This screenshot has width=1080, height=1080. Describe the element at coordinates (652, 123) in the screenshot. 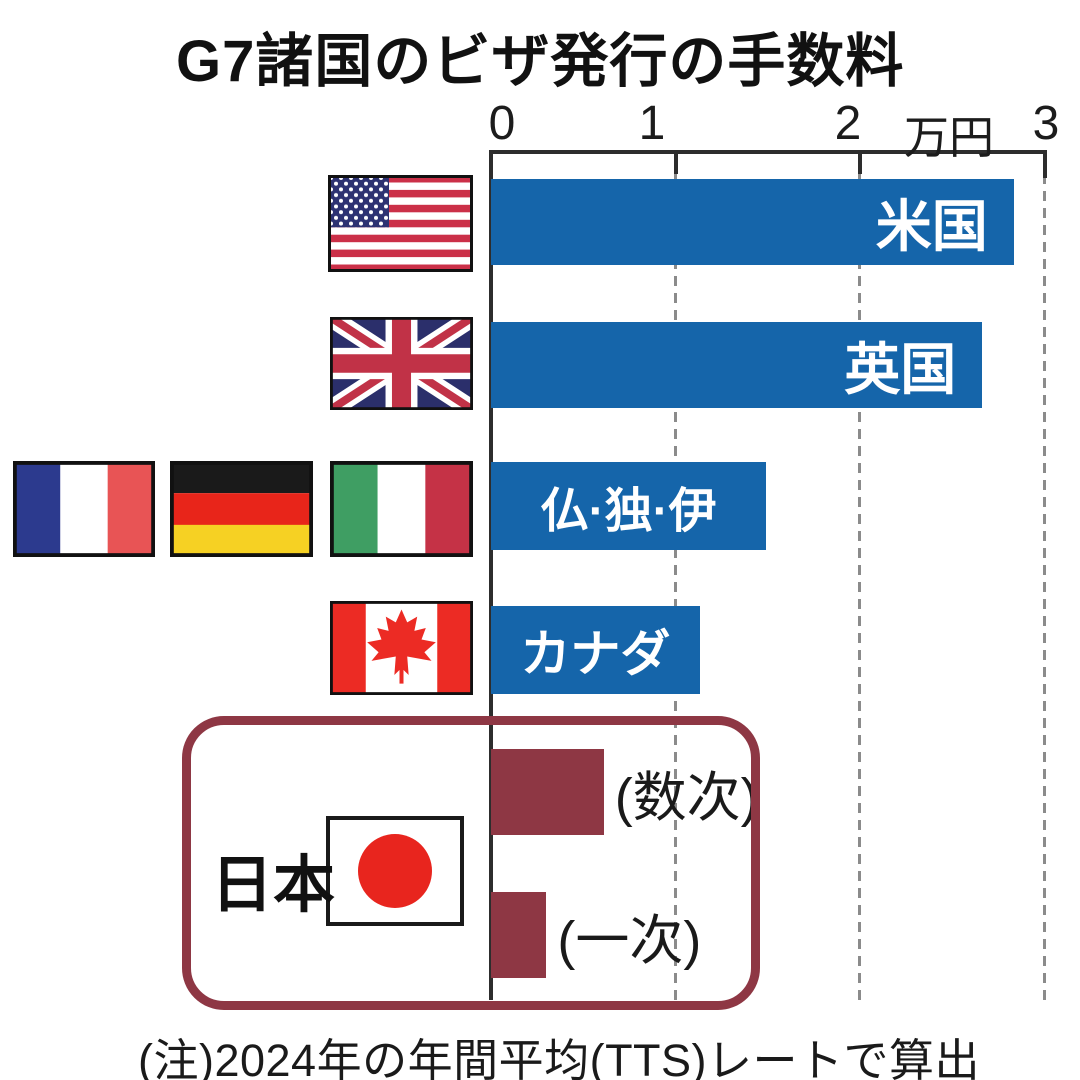

I see `axis-tick-1: 1` at that location.